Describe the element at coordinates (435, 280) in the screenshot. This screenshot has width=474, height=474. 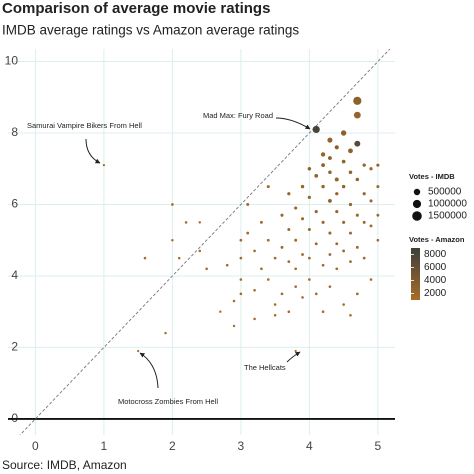
I see `legend-label: 4000` at that location.